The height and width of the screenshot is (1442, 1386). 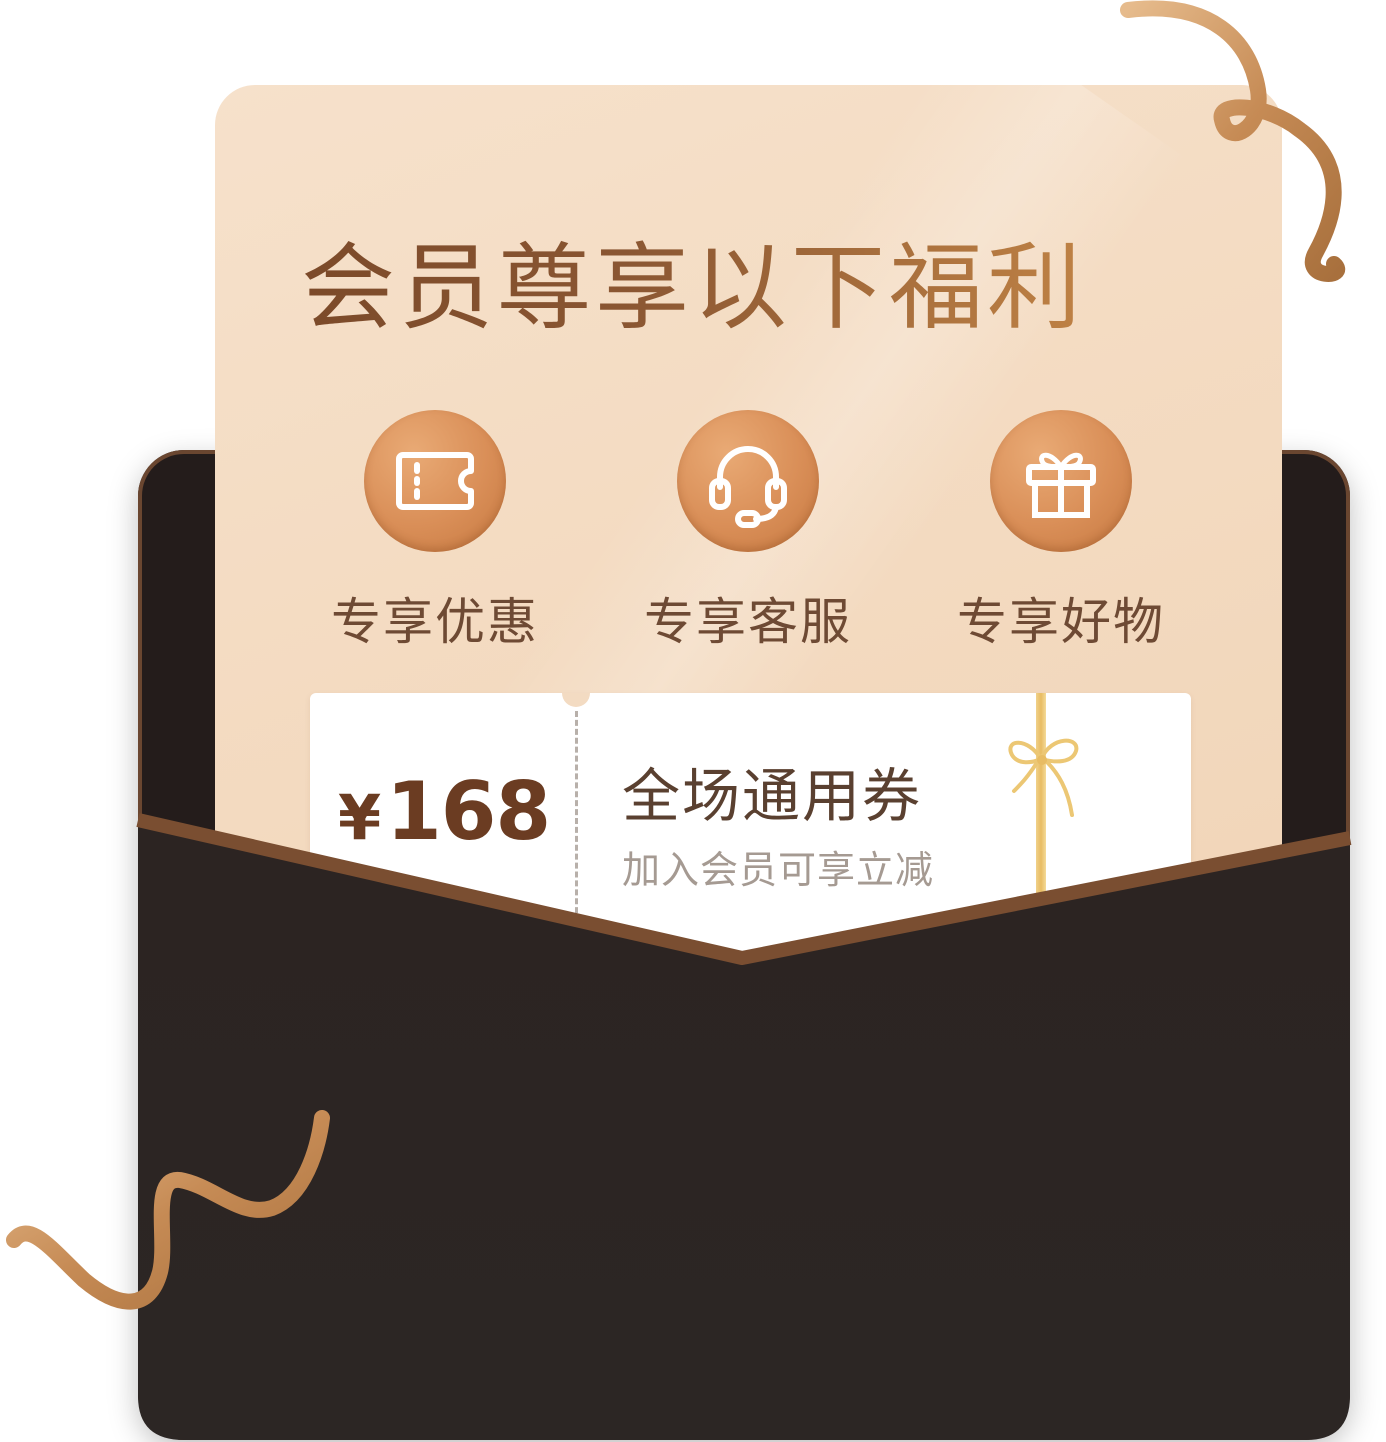 What do you see at coordinates (359, 817) in the screenshot?
I see `currency-symbol: ¥` at bounding box center [359, 817].